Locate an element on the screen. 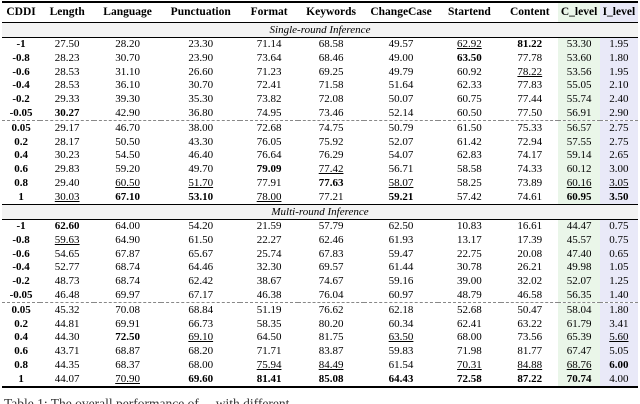  table-cell: 56.57 is located at coordinates (579, 128).